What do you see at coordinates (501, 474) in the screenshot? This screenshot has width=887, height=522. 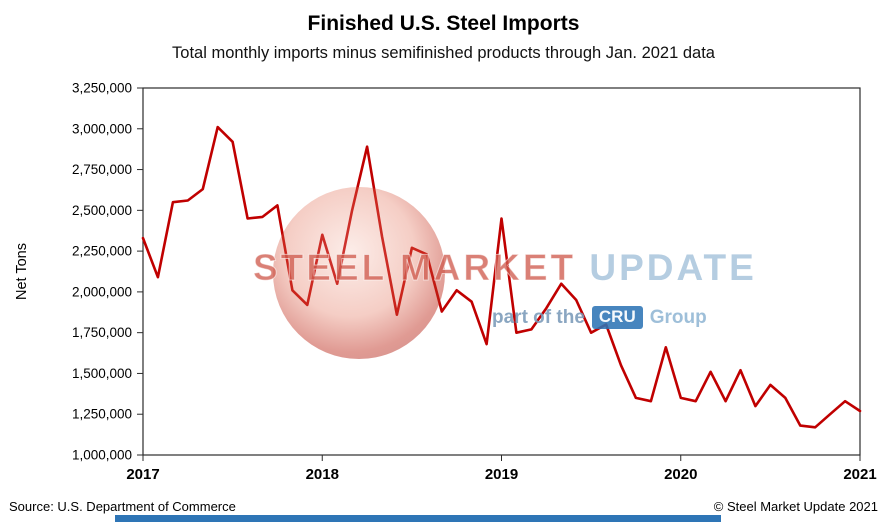 I see `x-tick-label: 2019` at bounding box center [501, 474].